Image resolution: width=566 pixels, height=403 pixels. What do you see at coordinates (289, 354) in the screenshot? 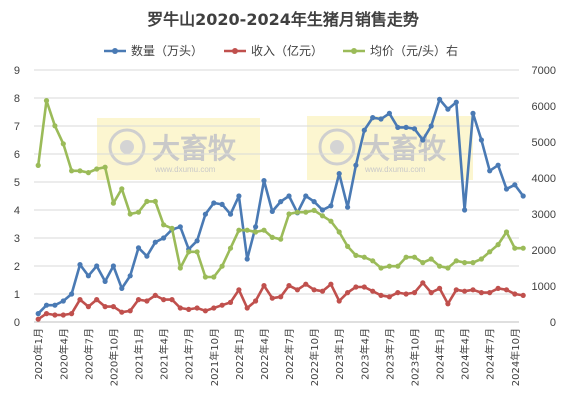
I see `x-tick-label: 2022年7月` at bounding box center [289, 354].